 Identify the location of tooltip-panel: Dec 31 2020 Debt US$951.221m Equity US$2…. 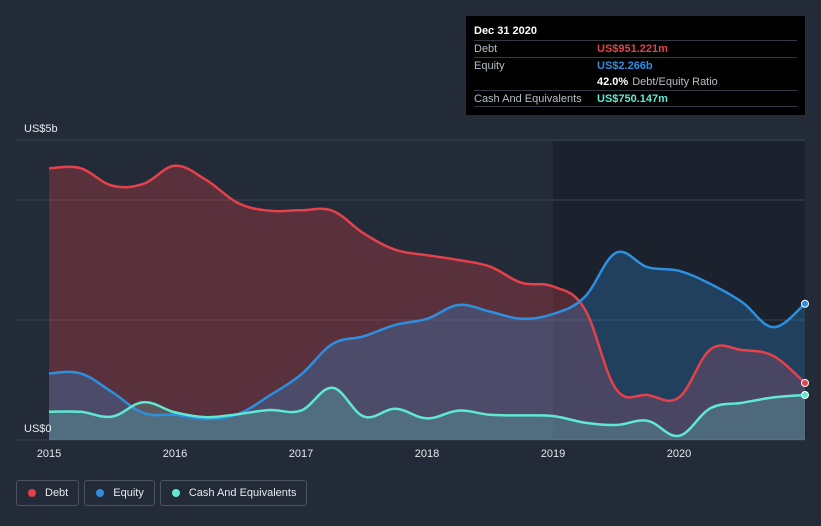
(635, 65).